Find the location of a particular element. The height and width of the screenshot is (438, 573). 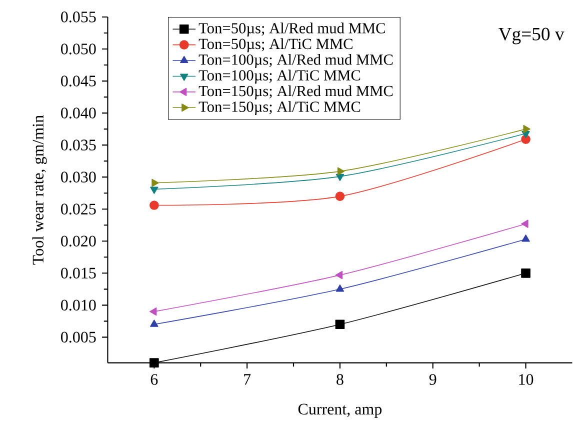

y-tick-label: 0.025 is located at coordinates (78, 209).